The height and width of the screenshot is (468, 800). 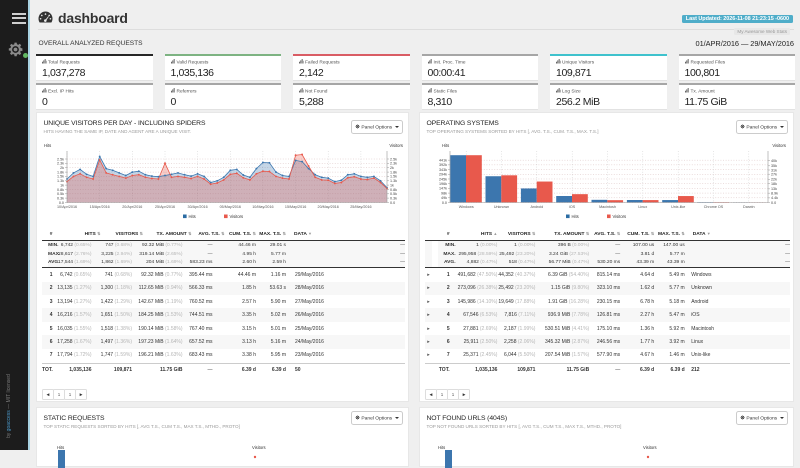 What do you see at coordinates (262, 207) in the screenshot?
I see `svg-text: 10/May/2016` at bounding box center [262, 207].